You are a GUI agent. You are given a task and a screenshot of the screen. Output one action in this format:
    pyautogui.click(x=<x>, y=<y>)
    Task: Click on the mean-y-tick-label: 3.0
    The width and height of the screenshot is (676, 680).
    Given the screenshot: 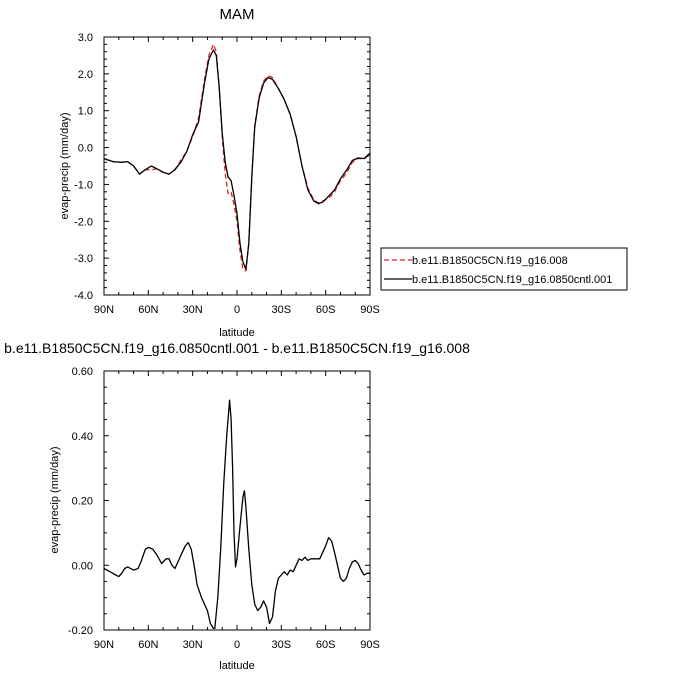 What is the action you would take?
    pyautogui.click(x=85, y=38)
    